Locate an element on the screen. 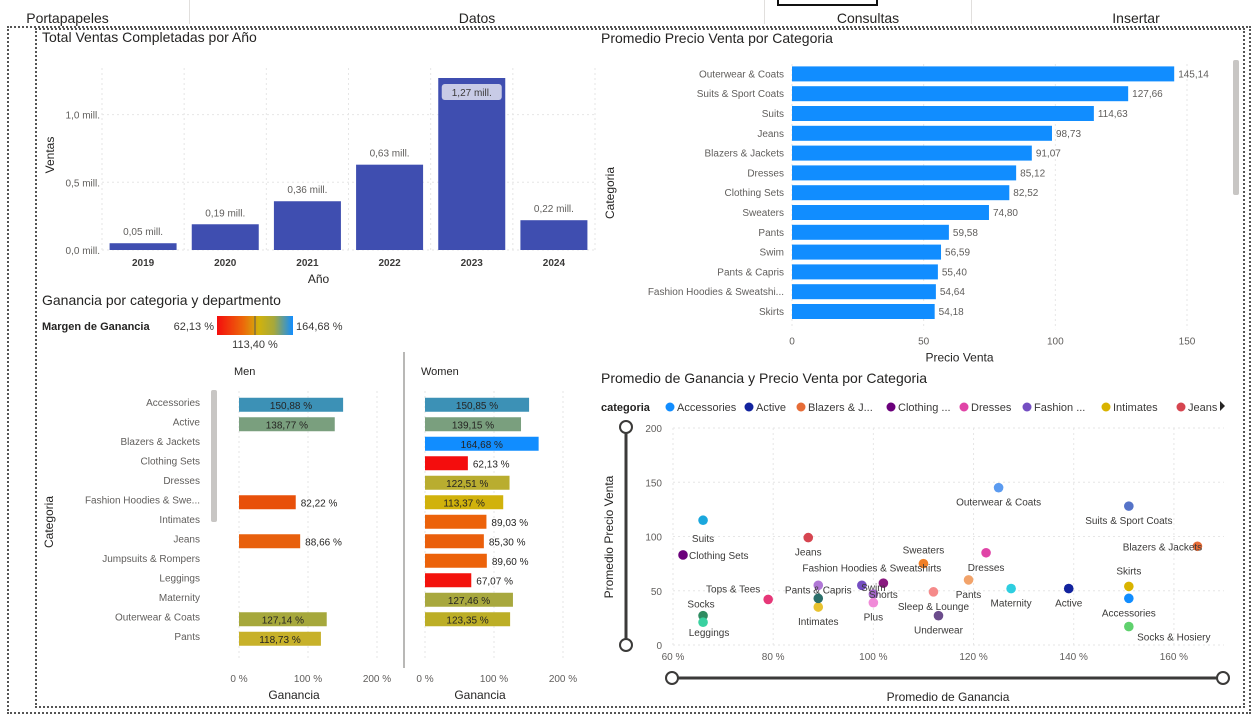  legend-title: categoria is located at coordinates (626, 408).